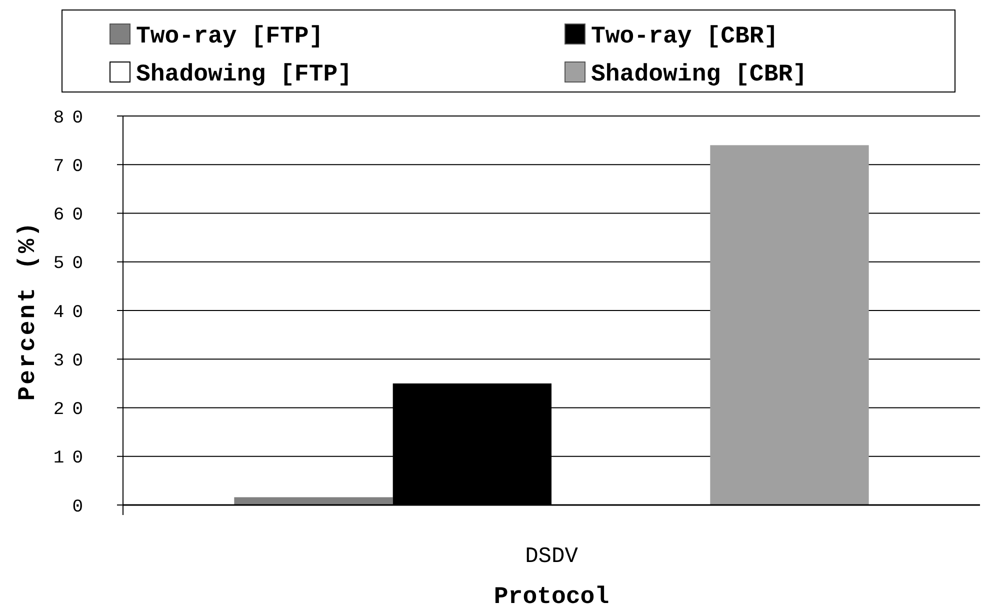 This screenshot has height=609, width=992. Describe the element at coordinates (72, 118) in the screenshot. I see `y-tick-label: 80` at that location.